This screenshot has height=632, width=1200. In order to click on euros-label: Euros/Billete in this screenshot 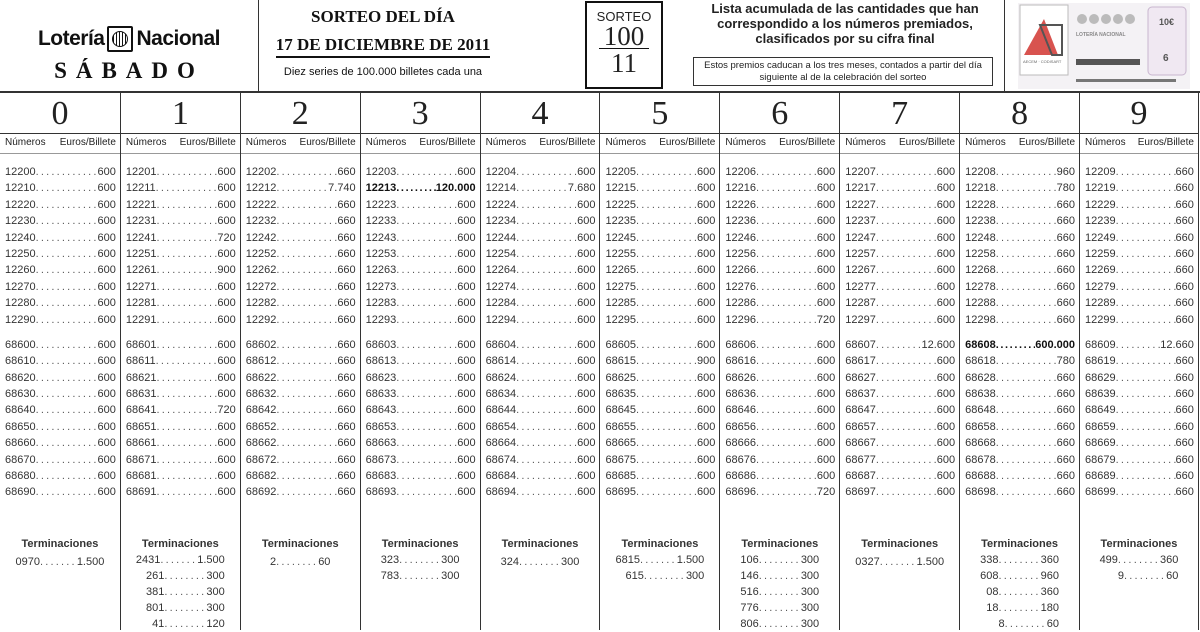, I will do `click(1165, 142)`.